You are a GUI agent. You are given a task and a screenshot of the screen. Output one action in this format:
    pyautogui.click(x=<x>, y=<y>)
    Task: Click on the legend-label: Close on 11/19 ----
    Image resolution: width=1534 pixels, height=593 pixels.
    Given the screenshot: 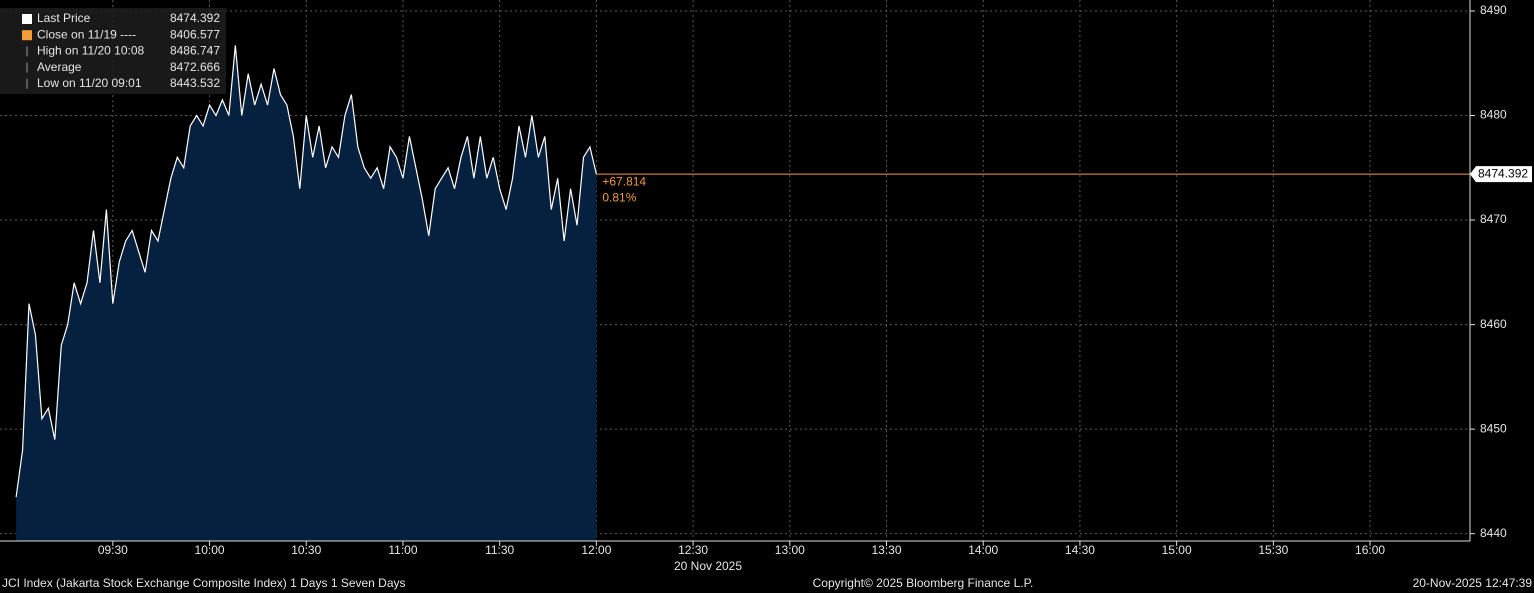 What is the action you would take?
    pyautogui.click(x=86, y=34)
    